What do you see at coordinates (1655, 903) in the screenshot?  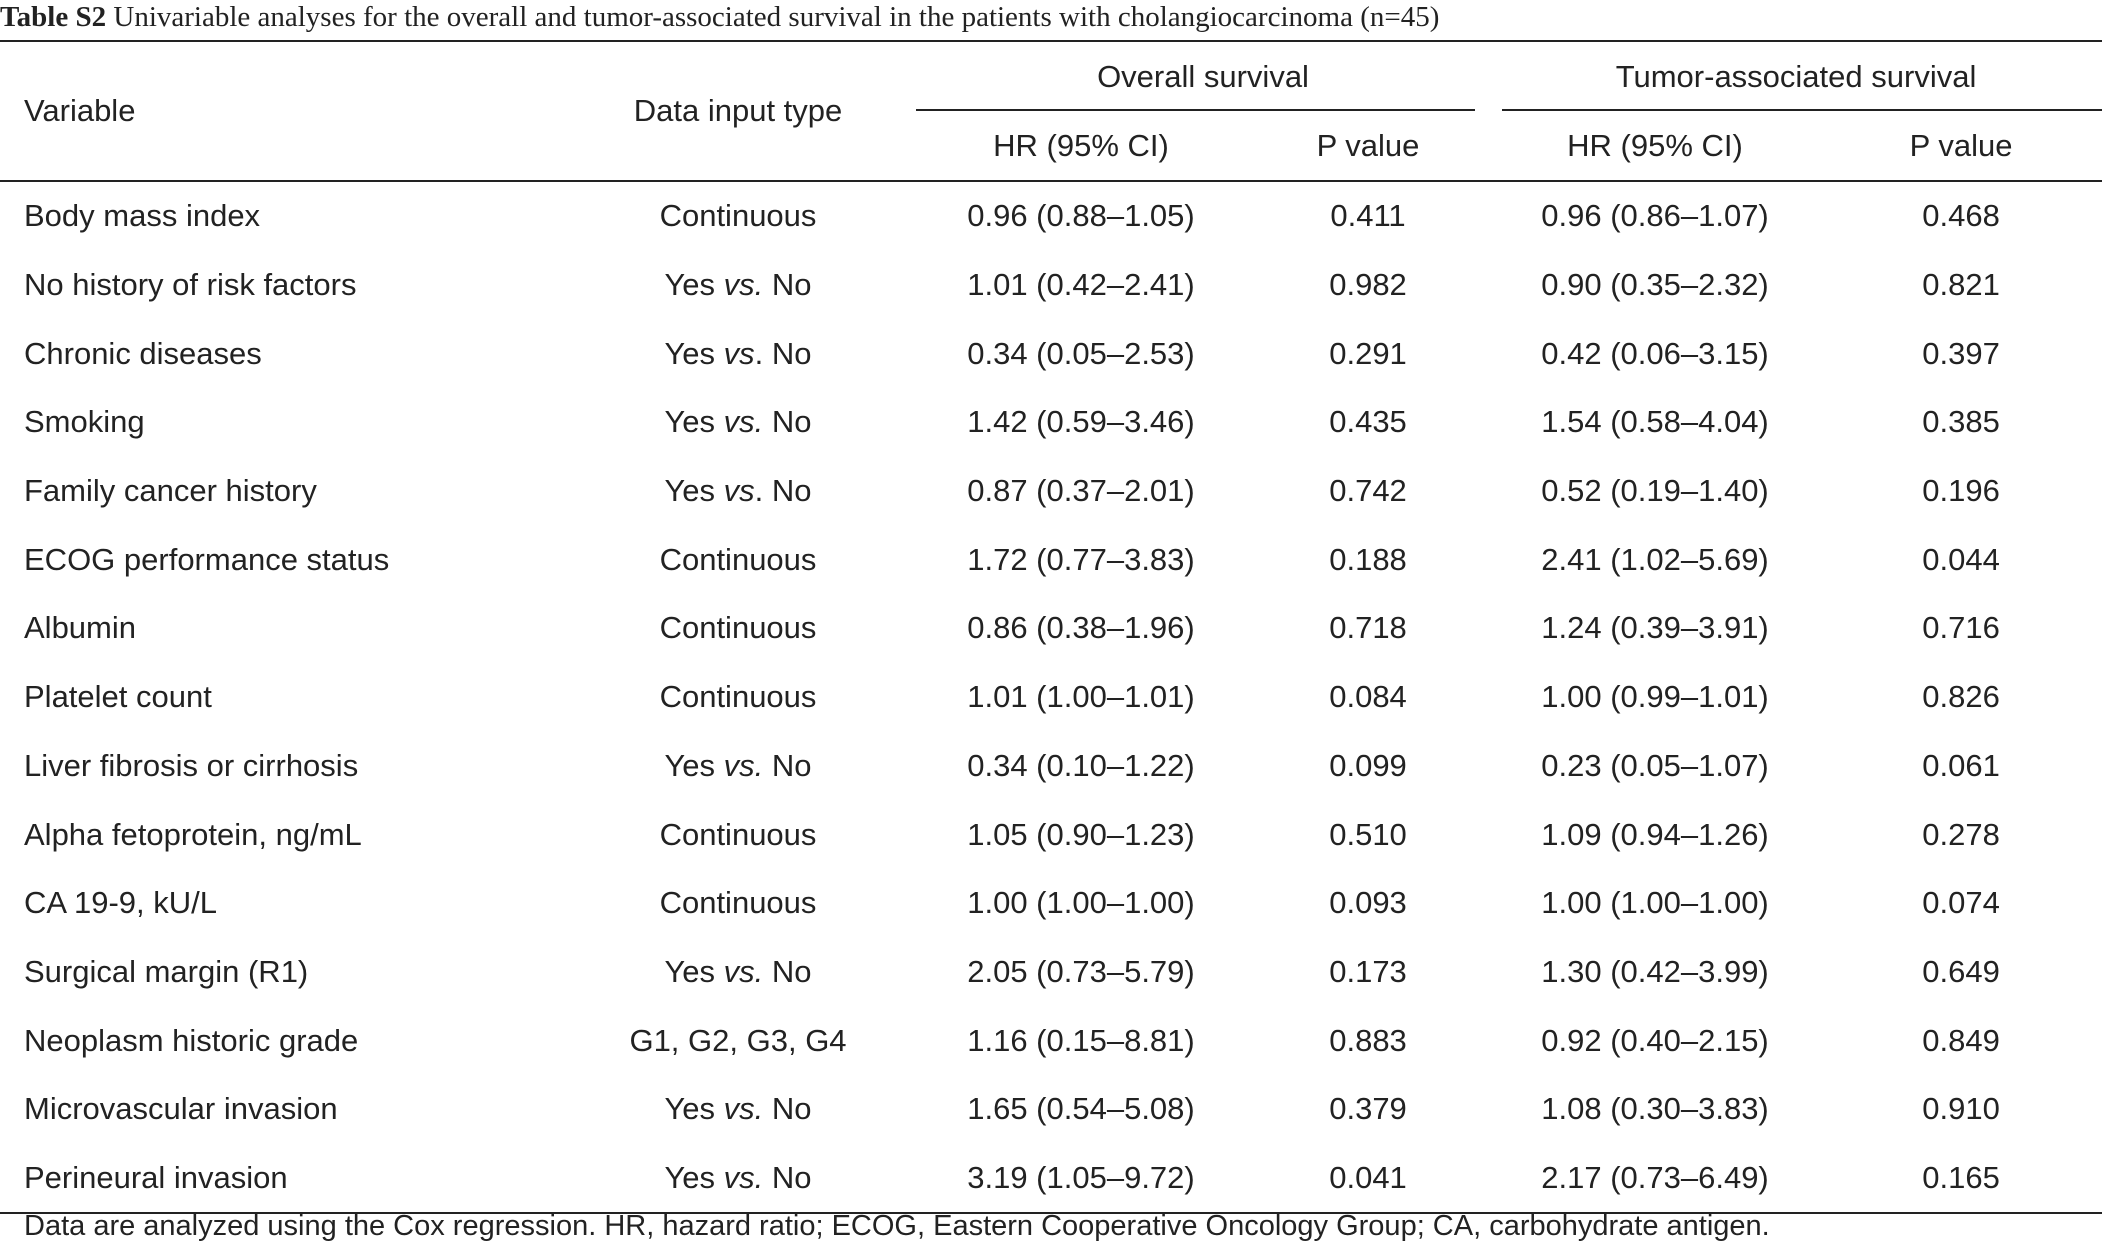 I see `cell-ts-hr: 1.00 (1.00–1.00)` at bounding box center [1655, 903].